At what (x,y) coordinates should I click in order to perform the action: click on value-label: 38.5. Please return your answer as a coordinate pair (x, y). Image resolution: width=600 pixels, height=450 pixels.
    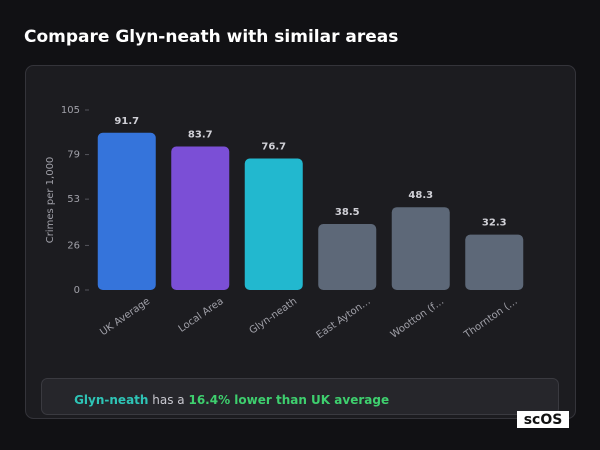
    Looking at the image, I should click on (347, 212).